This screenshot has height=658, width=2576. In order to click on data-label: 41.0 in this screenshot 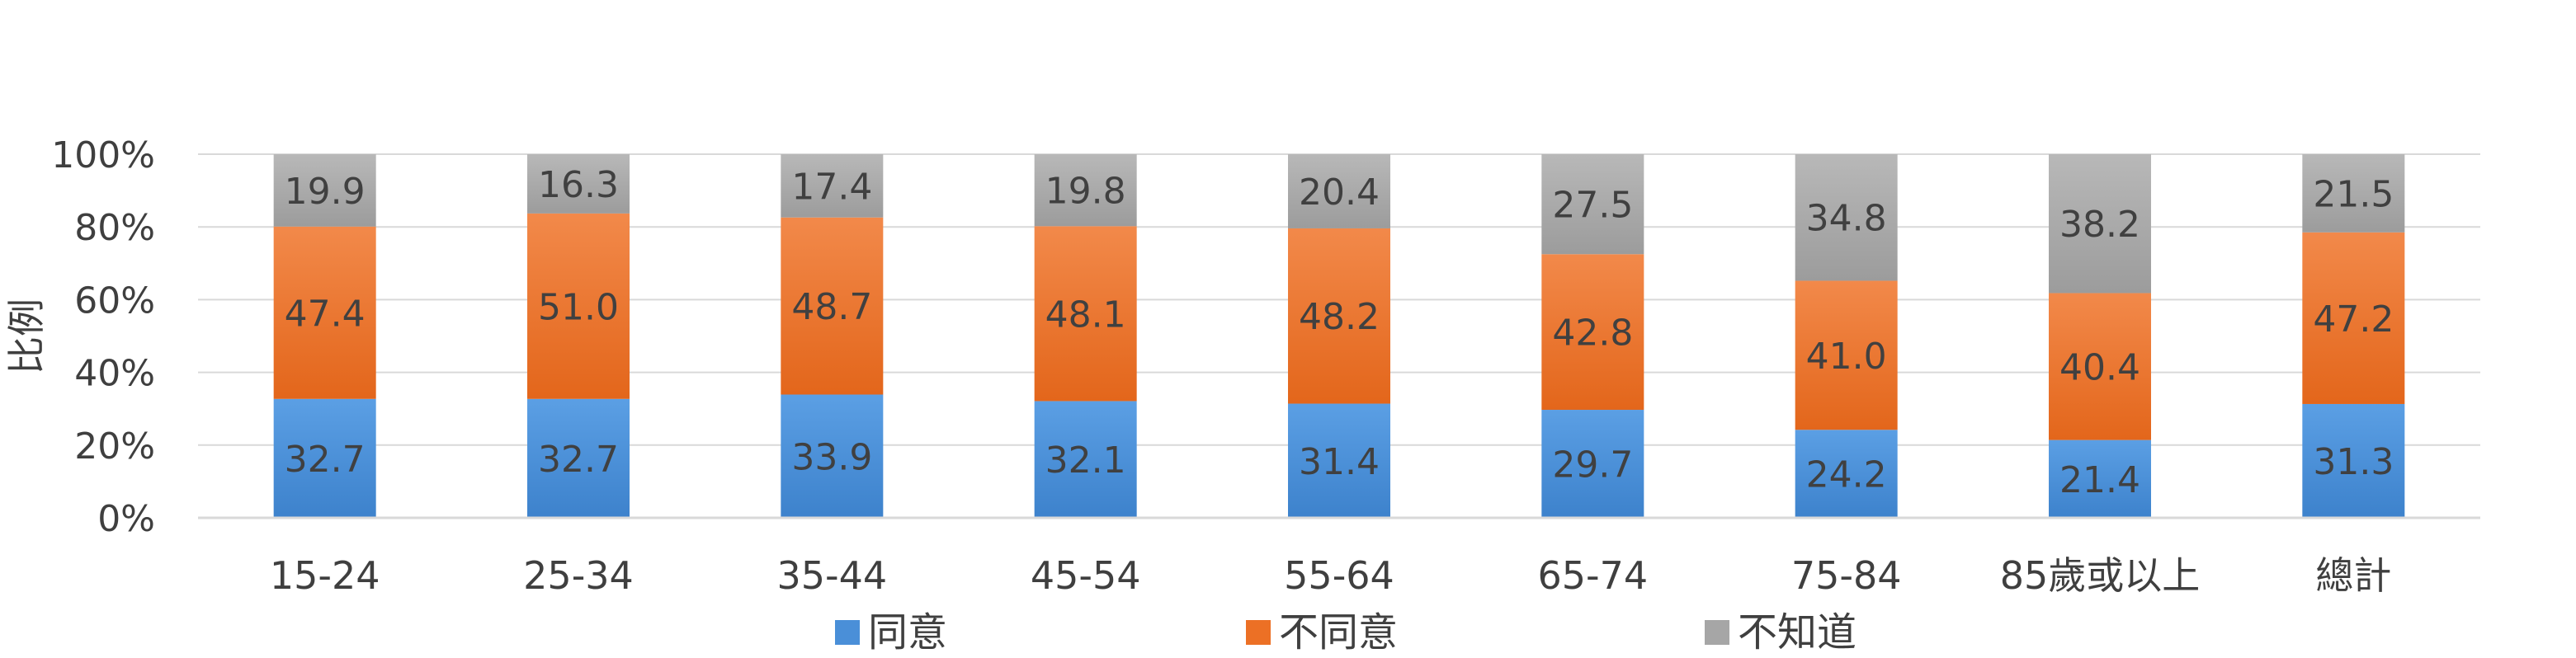, I will do `click(1846, 357)`.